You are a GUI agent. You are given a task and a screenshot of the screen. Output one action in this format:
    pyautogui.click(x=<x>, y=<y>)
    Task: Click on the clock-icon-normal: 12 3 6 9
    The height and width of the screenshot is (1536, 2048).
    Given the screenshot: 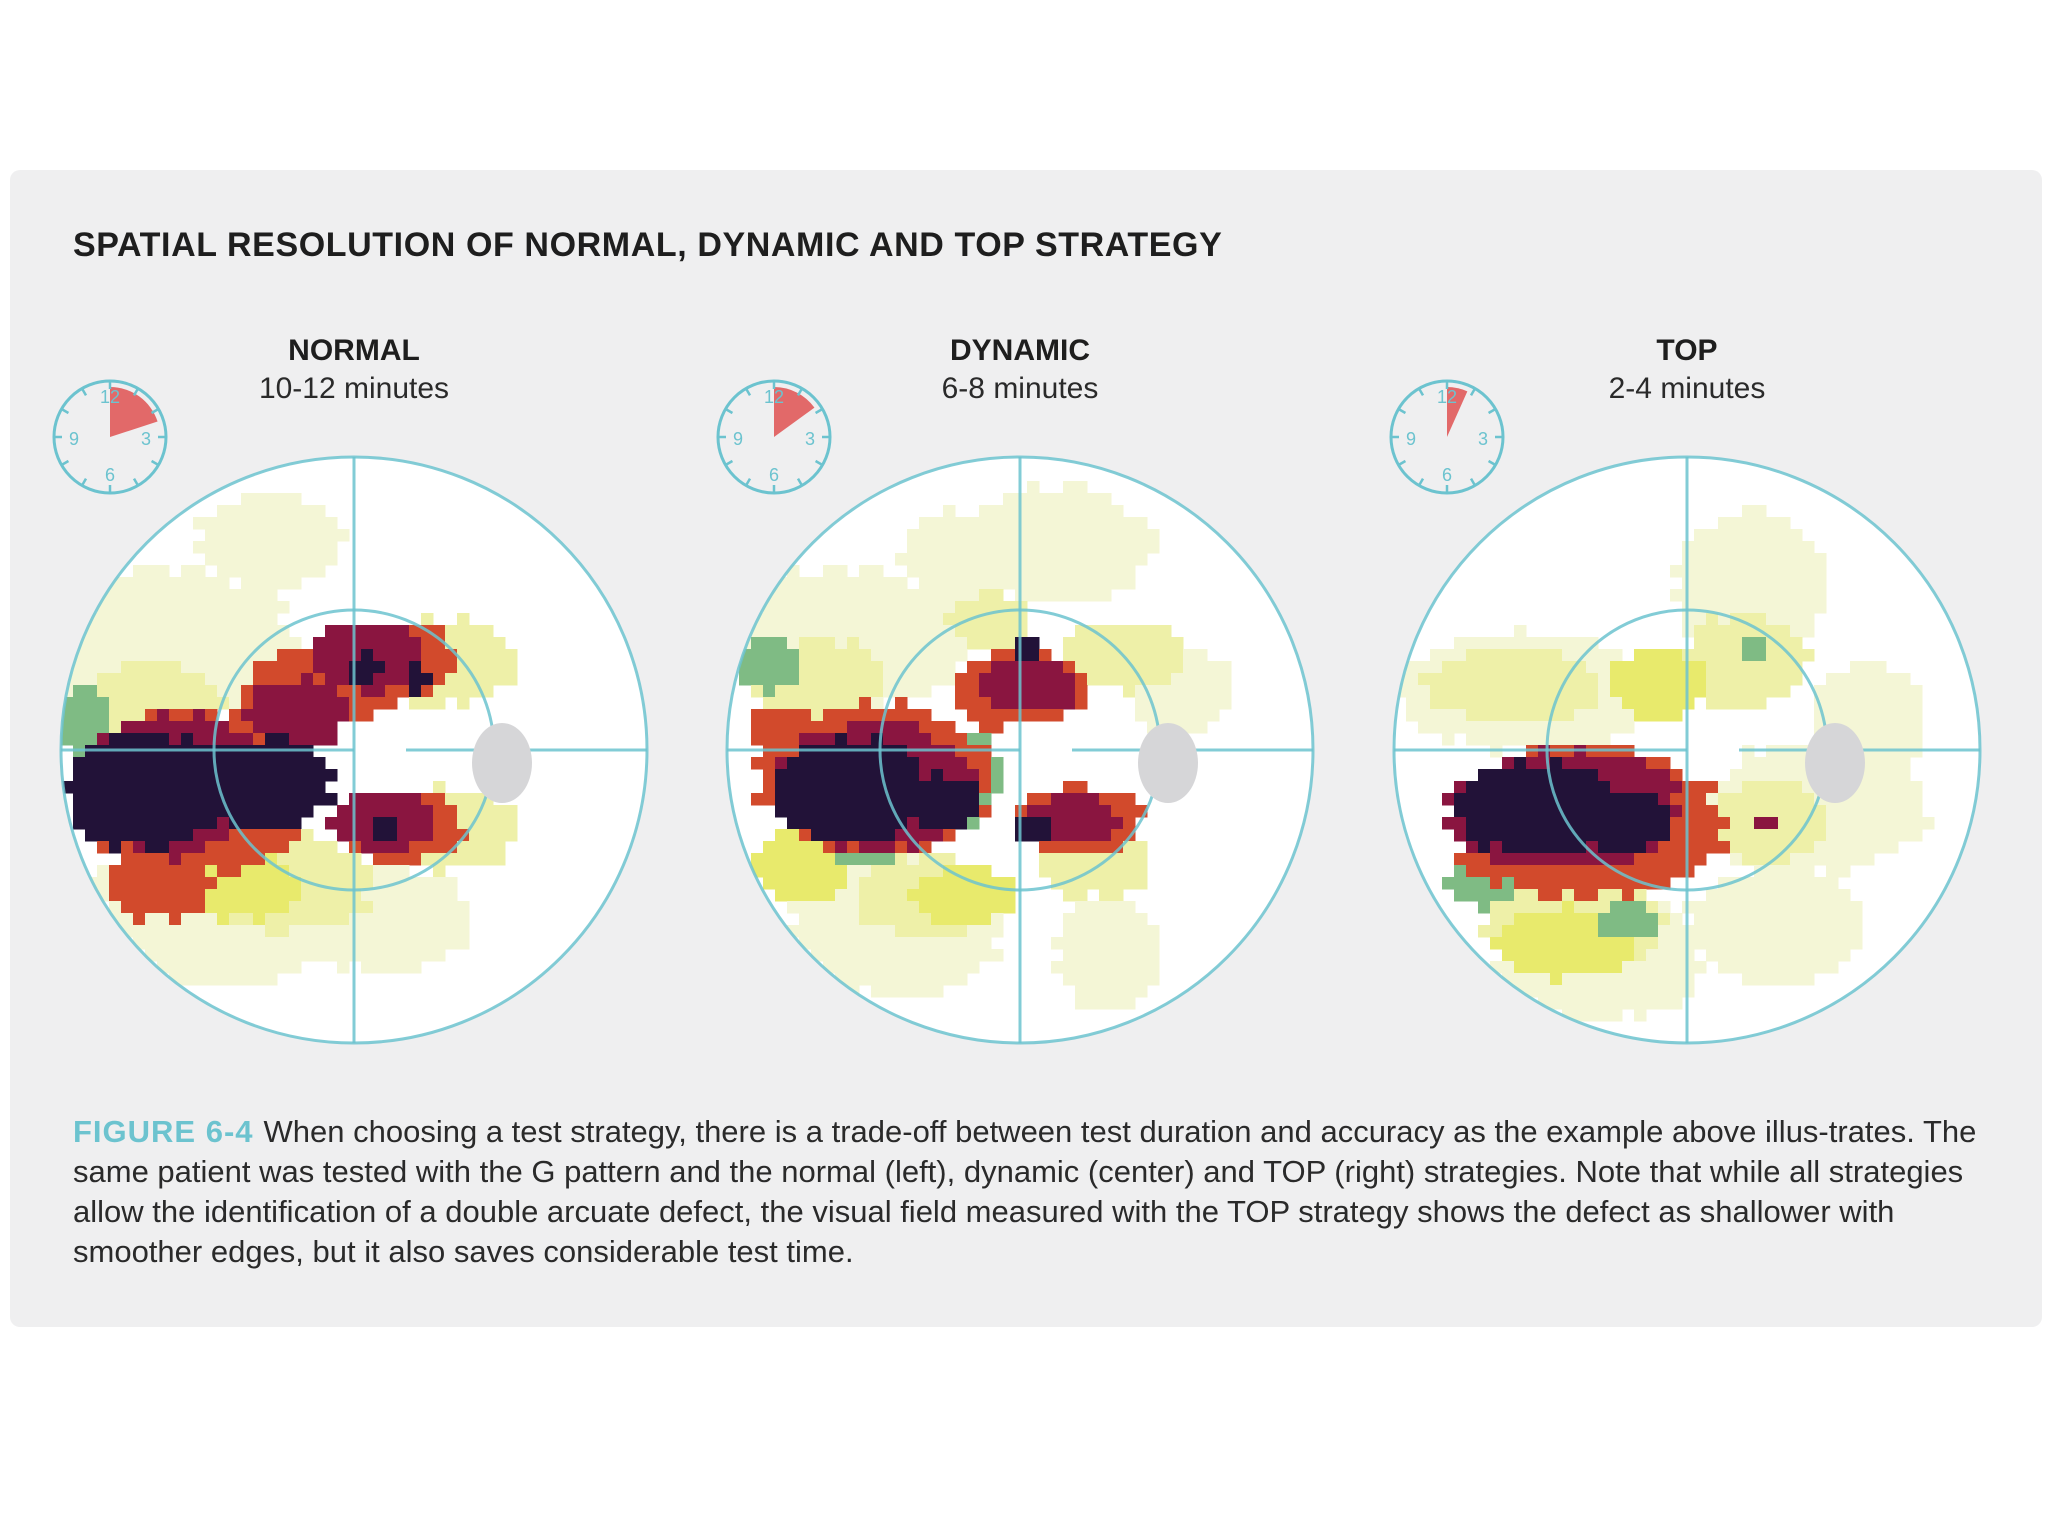 What is the action you would take?
    pyautogui.click(x=110, y=437)
    